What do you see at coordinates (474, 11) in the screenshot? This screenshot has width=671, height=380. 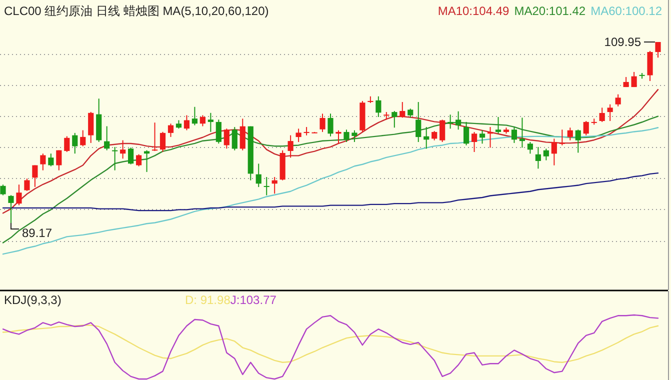 I see `text: MA10:104.49` at bounding box center [474, 11].